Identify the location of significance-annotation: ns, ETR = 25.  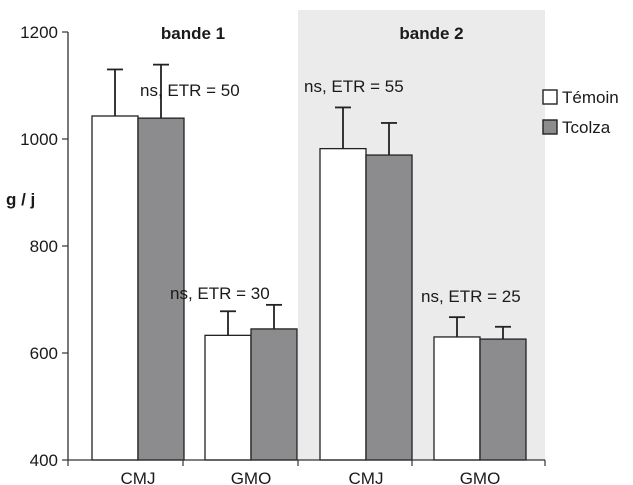
(471, 296).